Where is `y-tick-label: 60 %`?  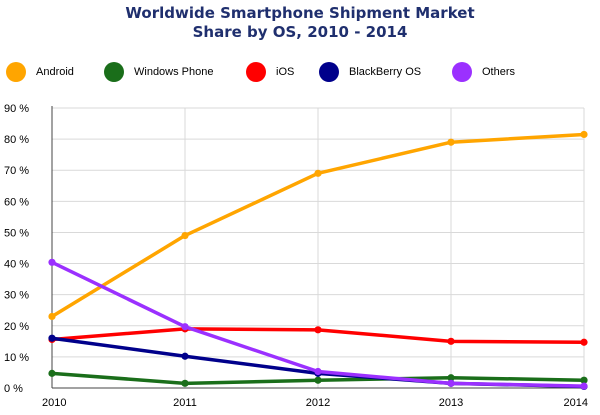
y-tick-label: 60 % is located at coordinates (16, 202).